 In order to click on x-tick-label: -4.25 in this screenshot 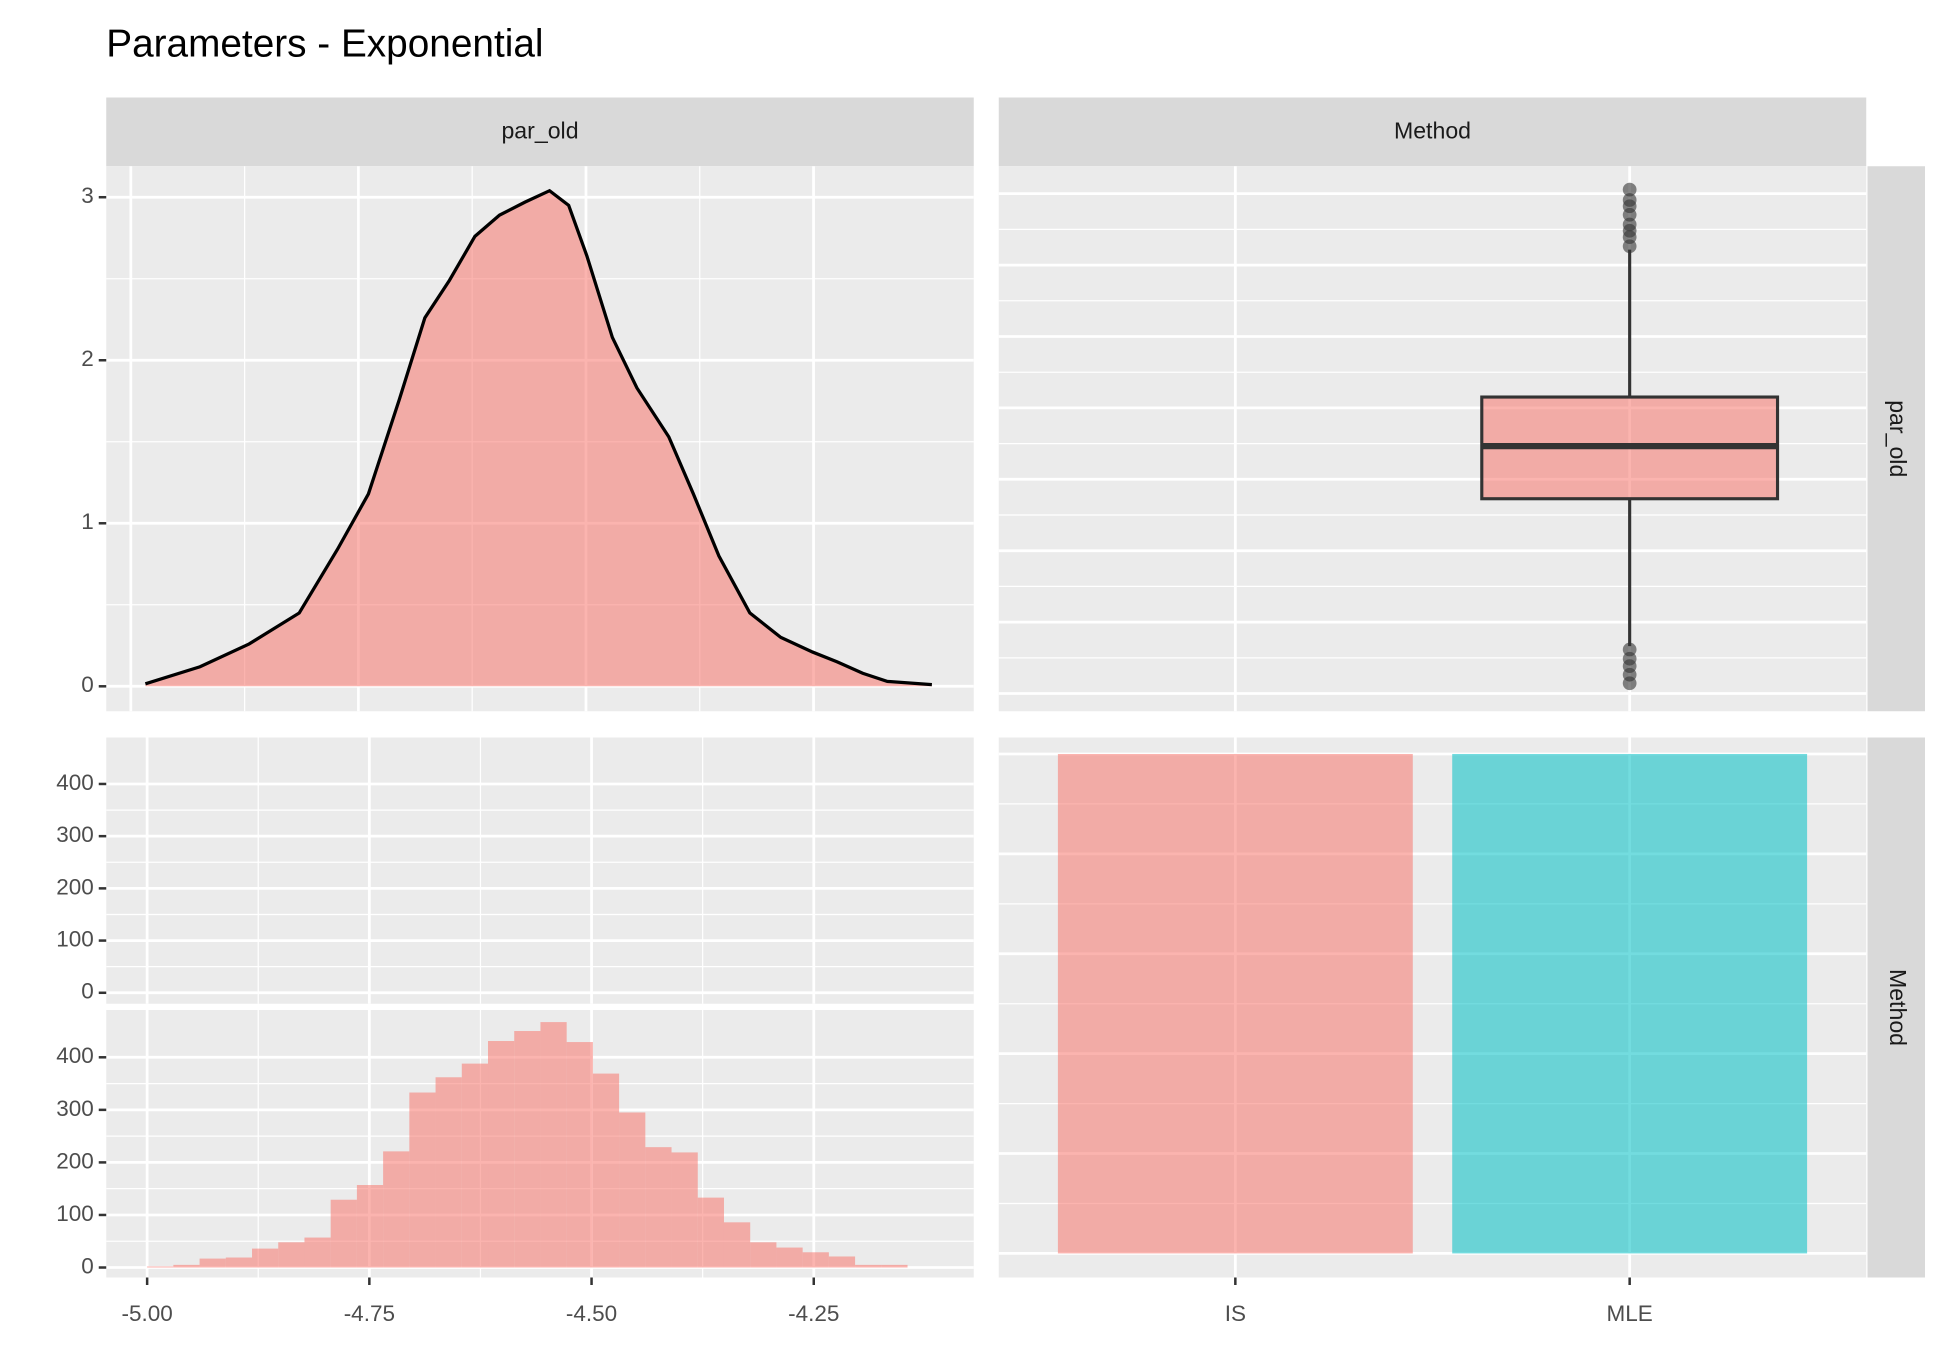, I will do `click(813, 1313)`.